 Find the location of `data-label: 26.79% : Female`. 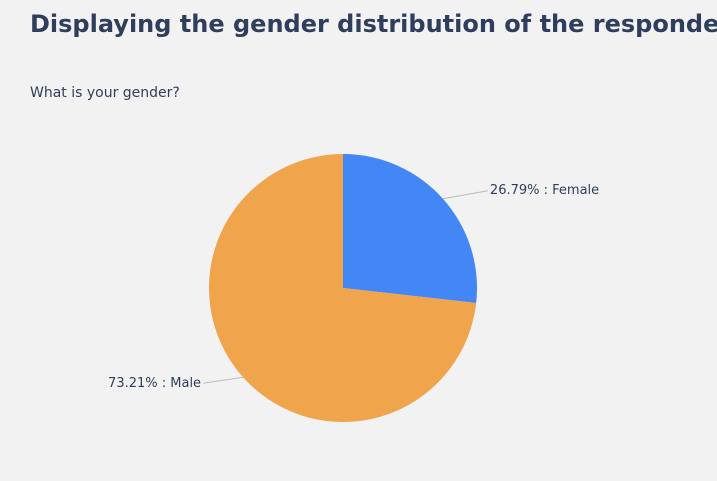

data-label: 26.79% : Female is located at coordinates (544, 190).